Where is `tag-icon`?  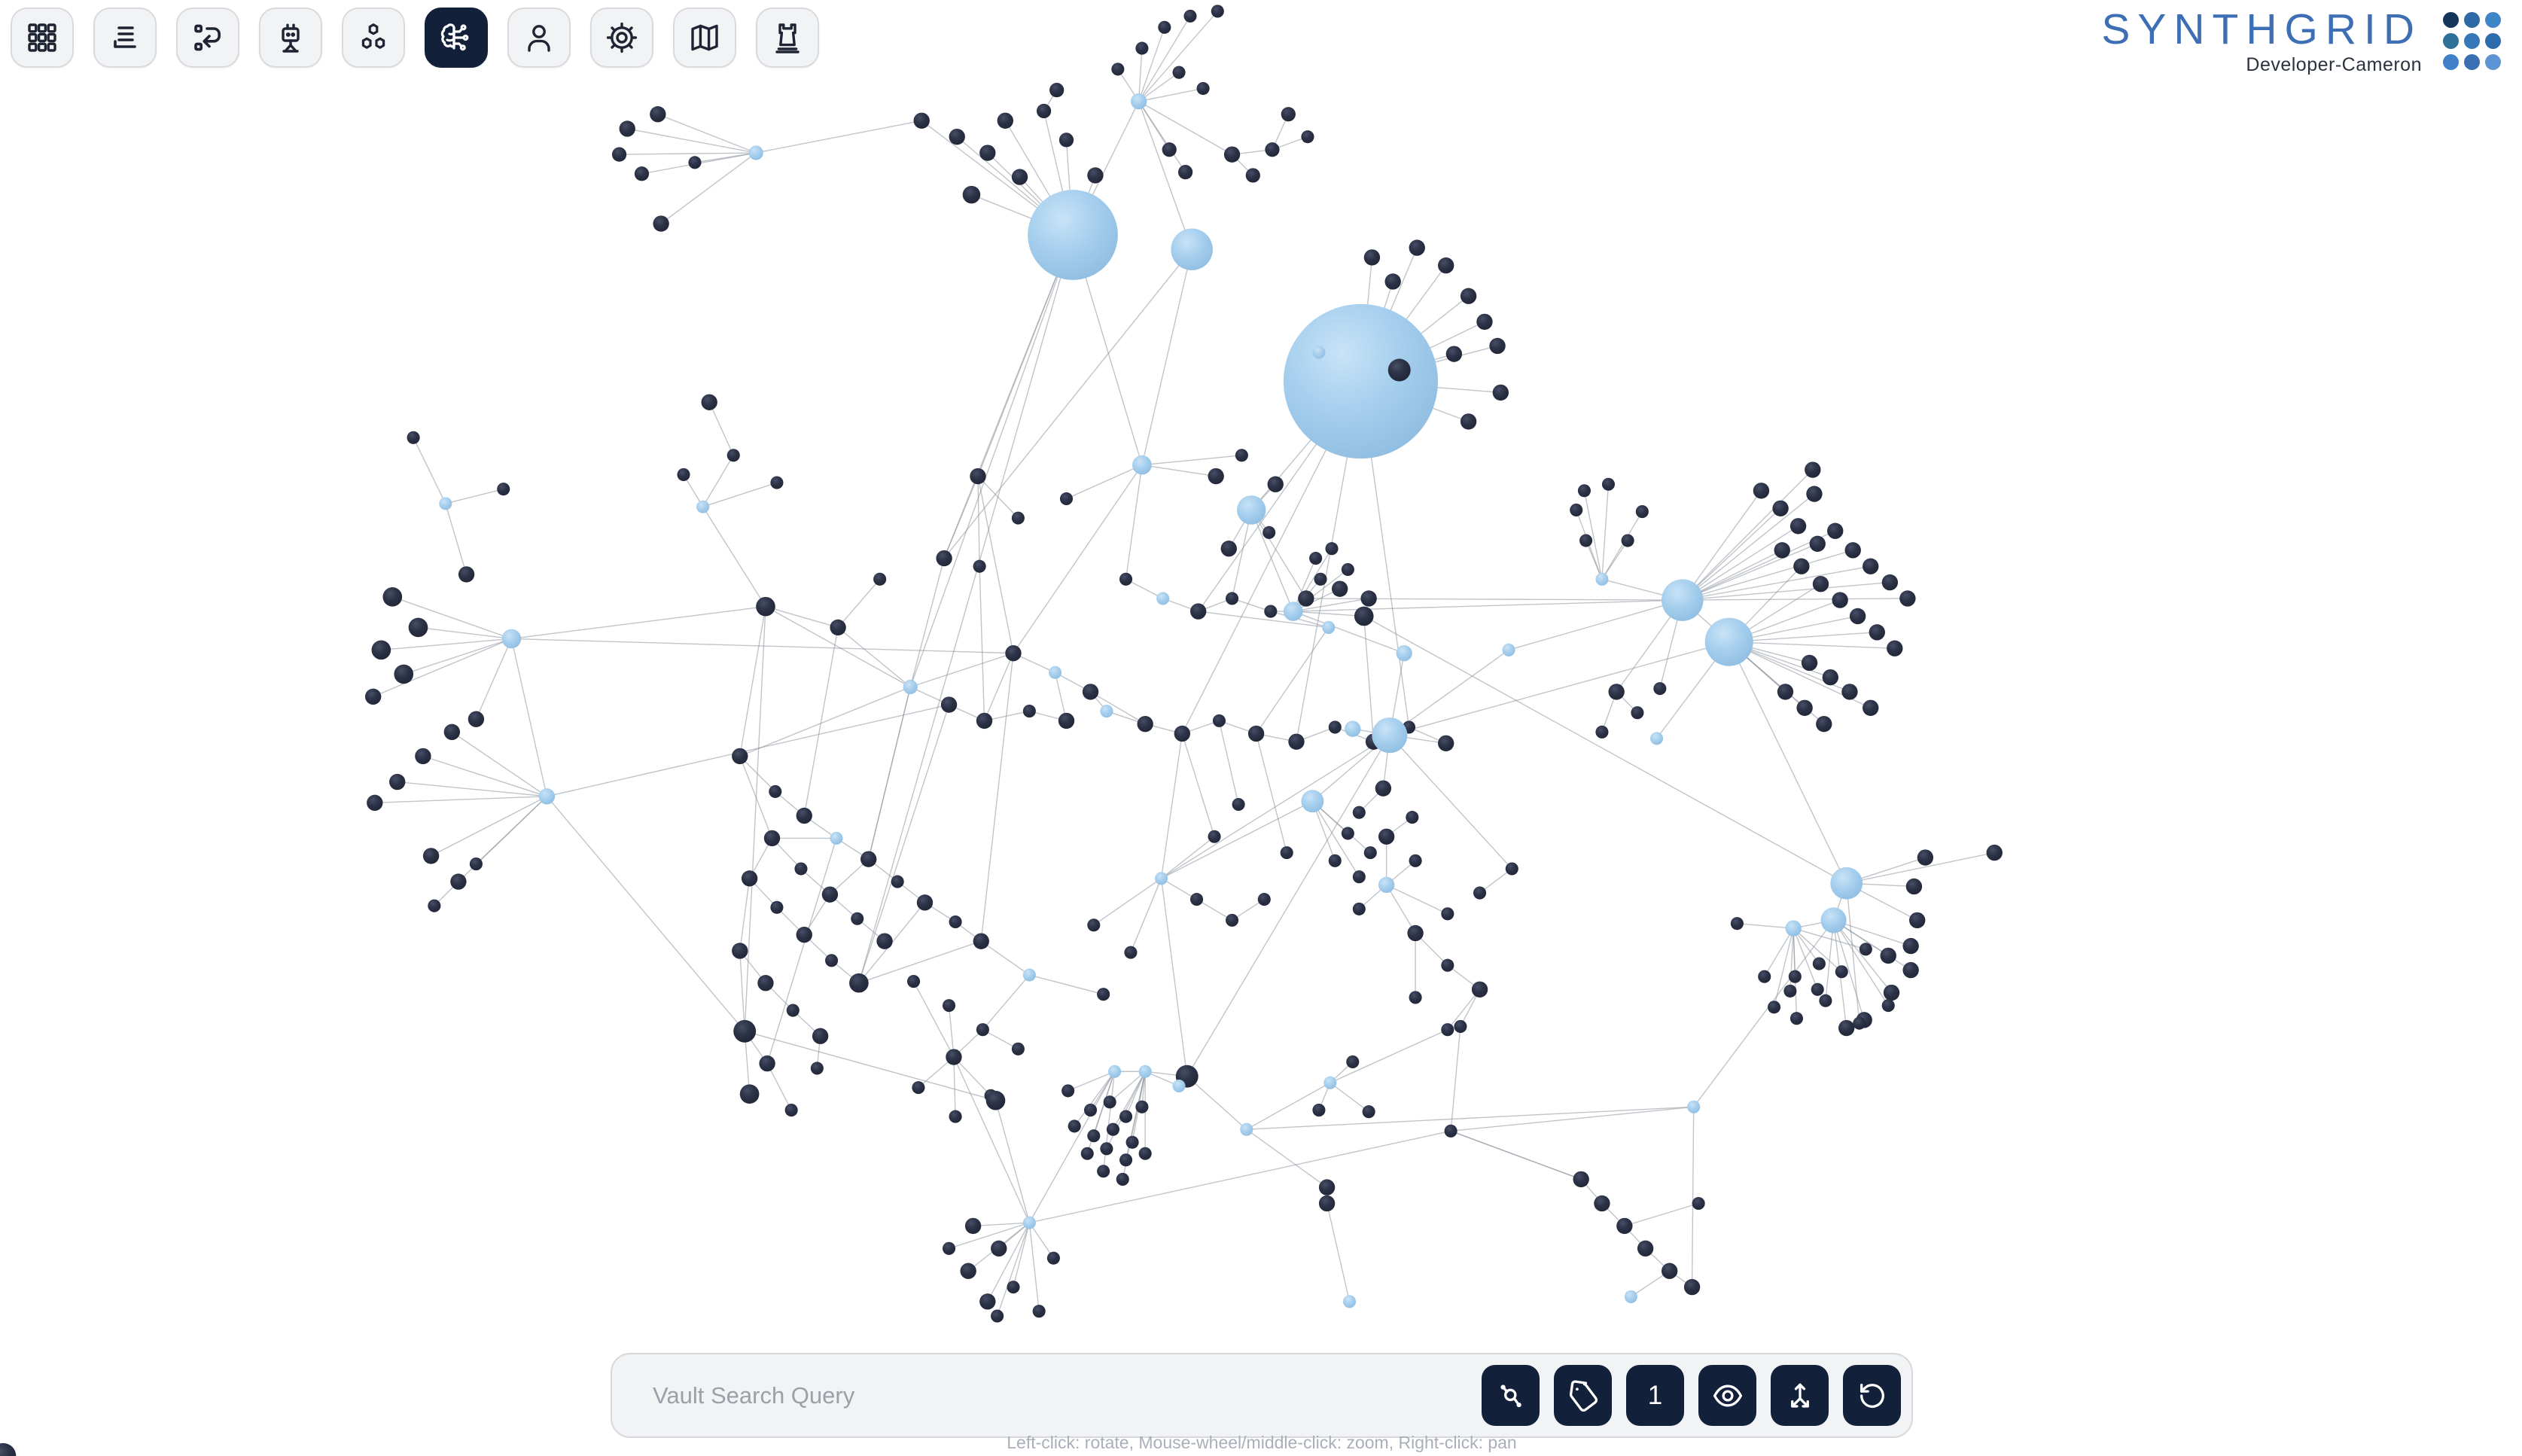 tag-icon is located at coordinates (1583, 1395).